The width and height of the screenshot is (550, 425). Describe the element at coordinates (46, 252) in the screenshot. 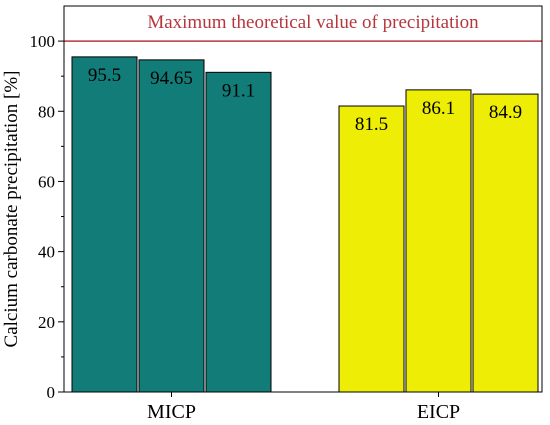

I see `y-tick-label: 40` at that location.